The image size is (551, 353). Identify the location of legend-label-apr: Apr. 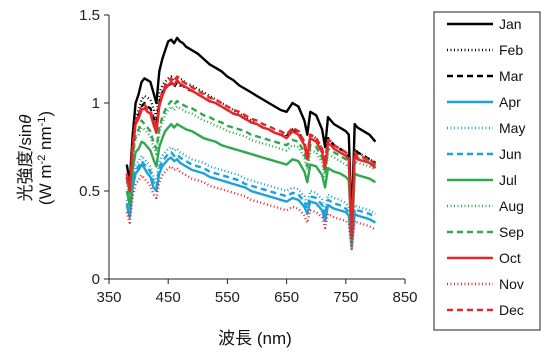
(510, 102).